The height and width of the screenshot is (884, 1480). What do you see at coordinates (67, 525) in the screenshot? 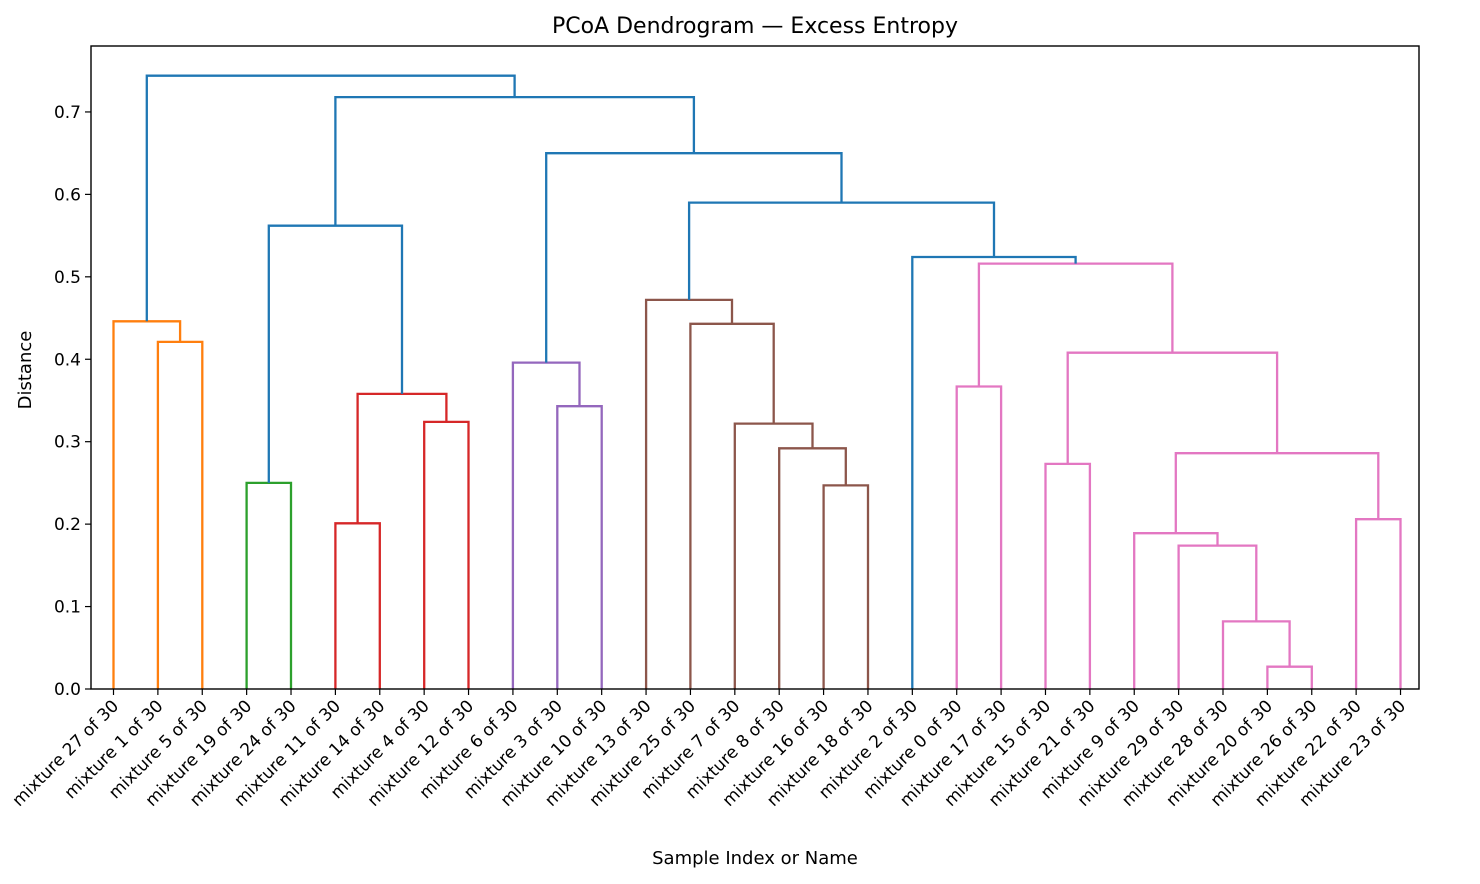
I see `y-tick-label: 0.2` at bounding box center [67, 525].